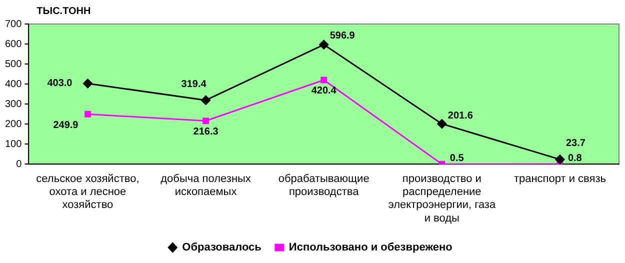 This screenshot has width=625, height=263. I want to click on y-tick-label: 500, so click(13, 64).